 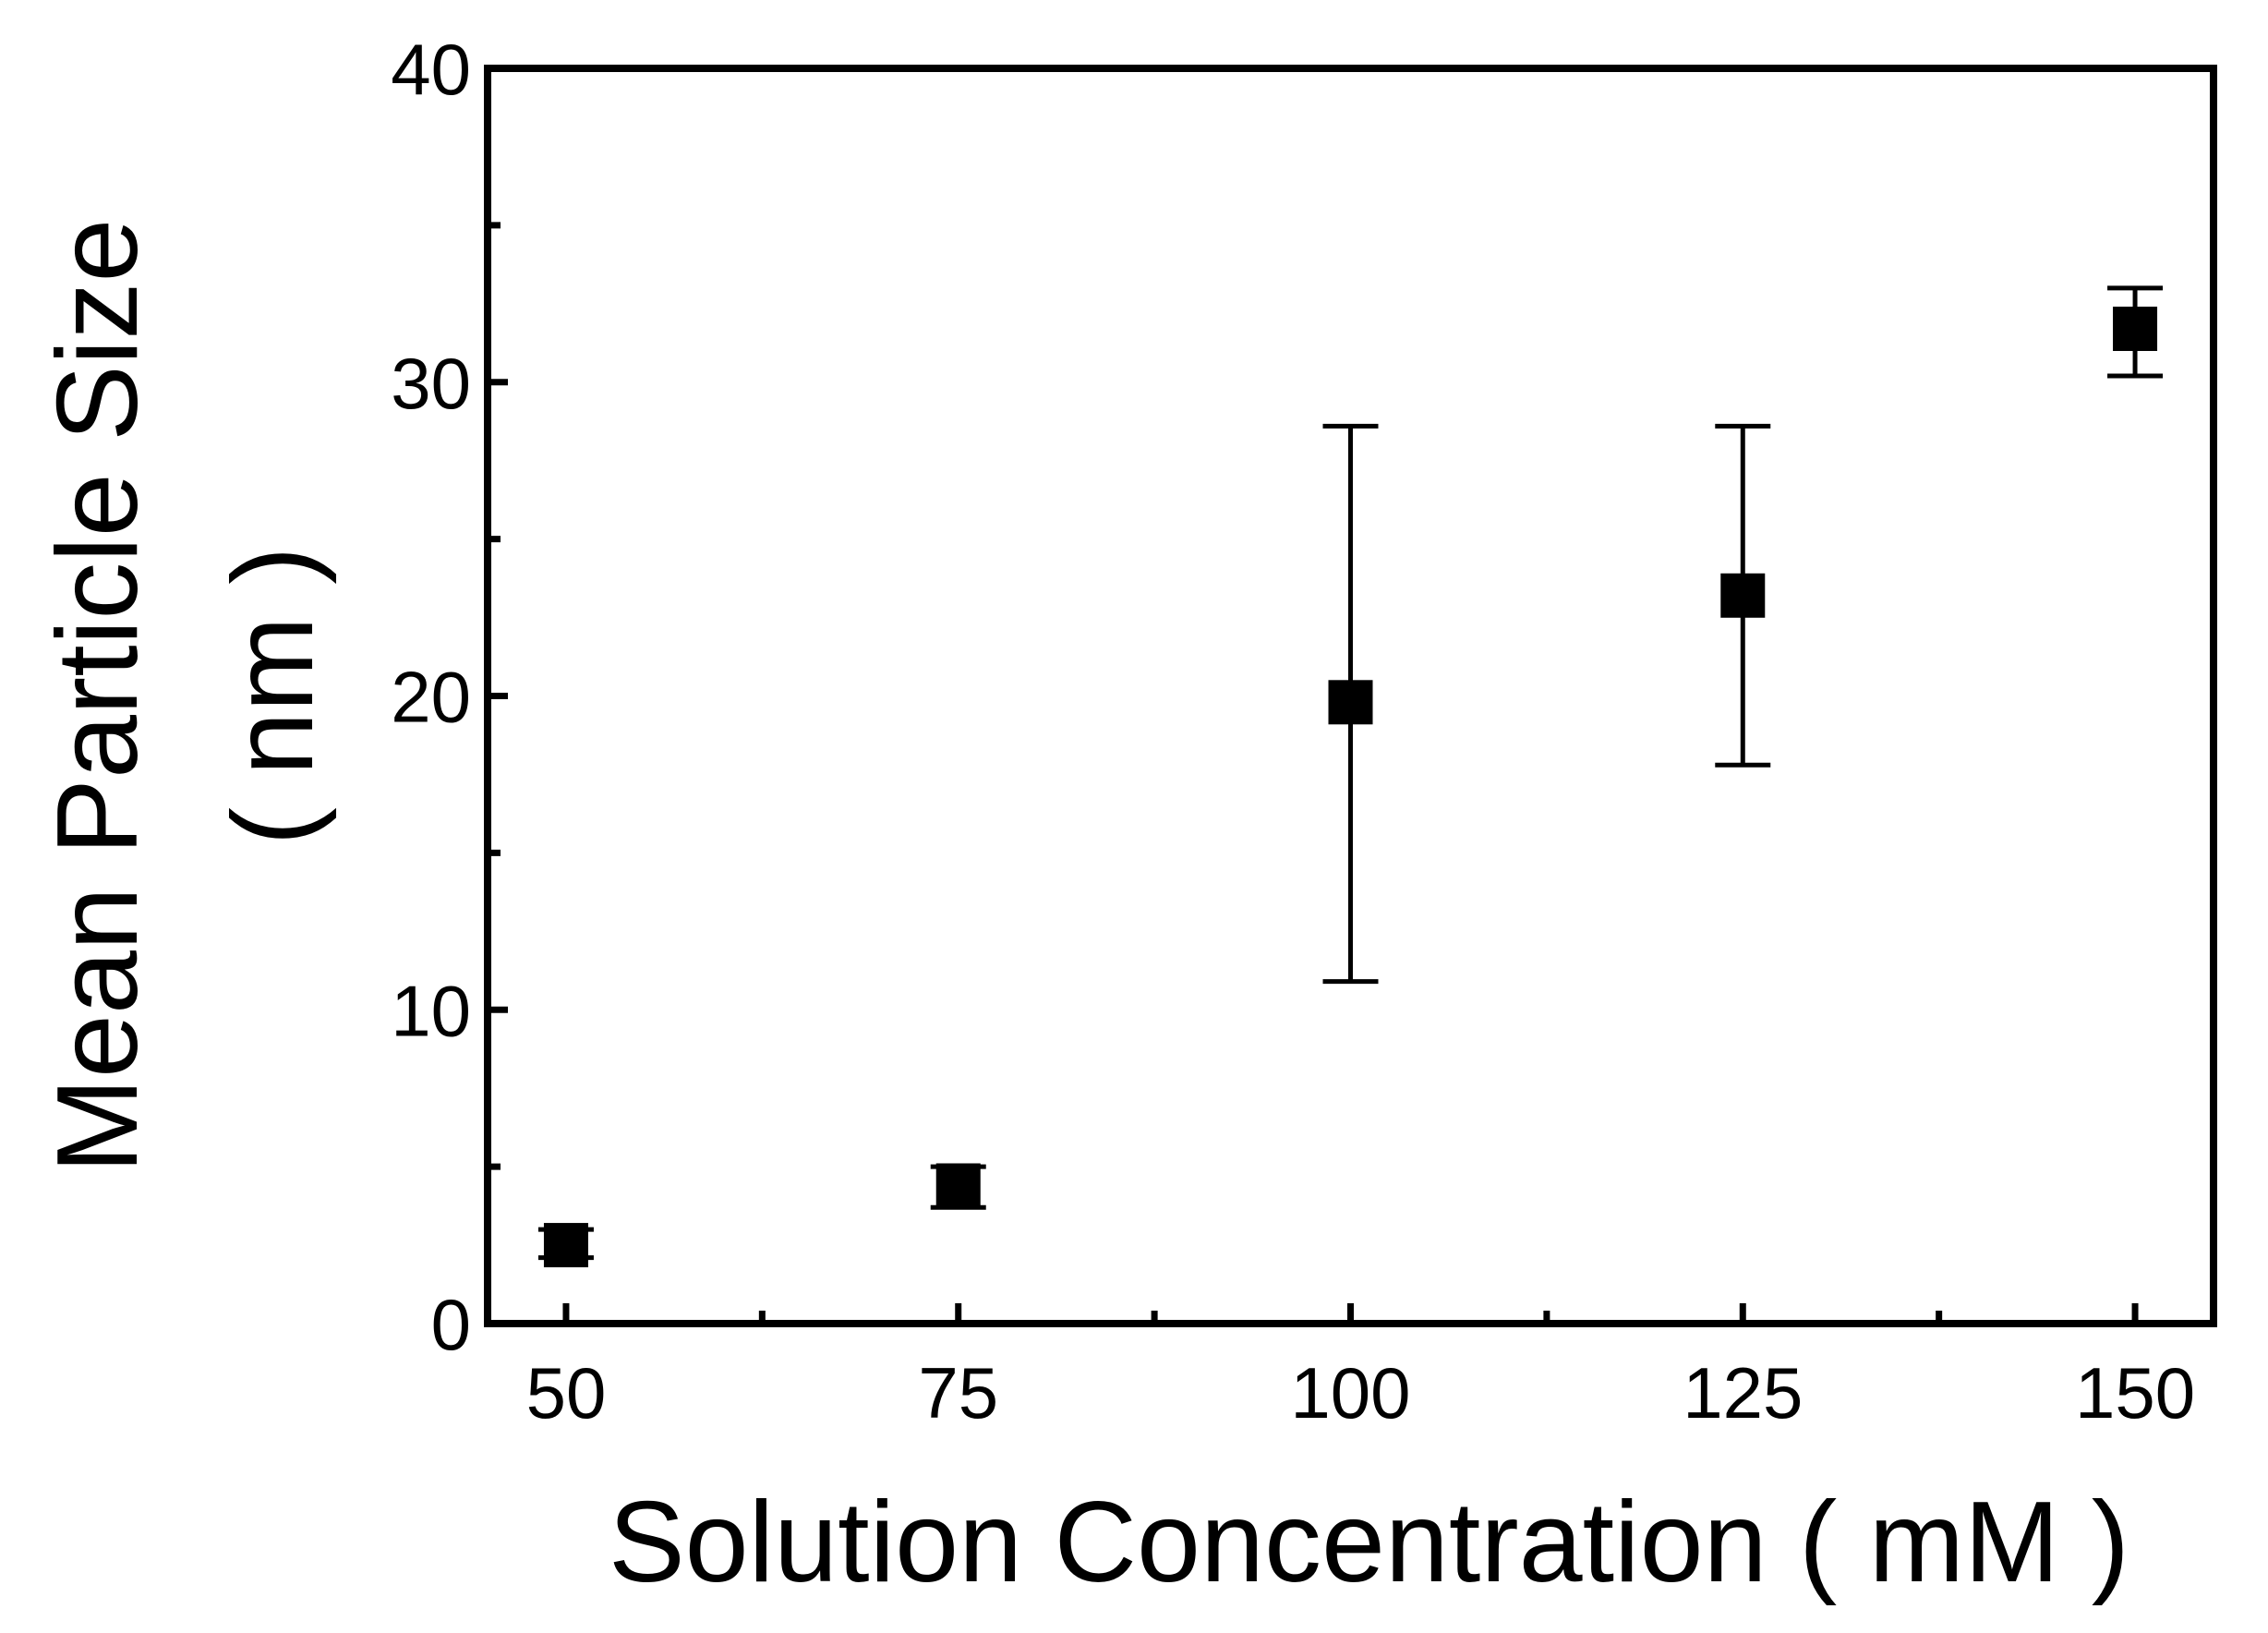 What do you see at coordinates (431, 697) in the screenshot?
I see `y-tick-label: 20` at bounding box center [431, 697].